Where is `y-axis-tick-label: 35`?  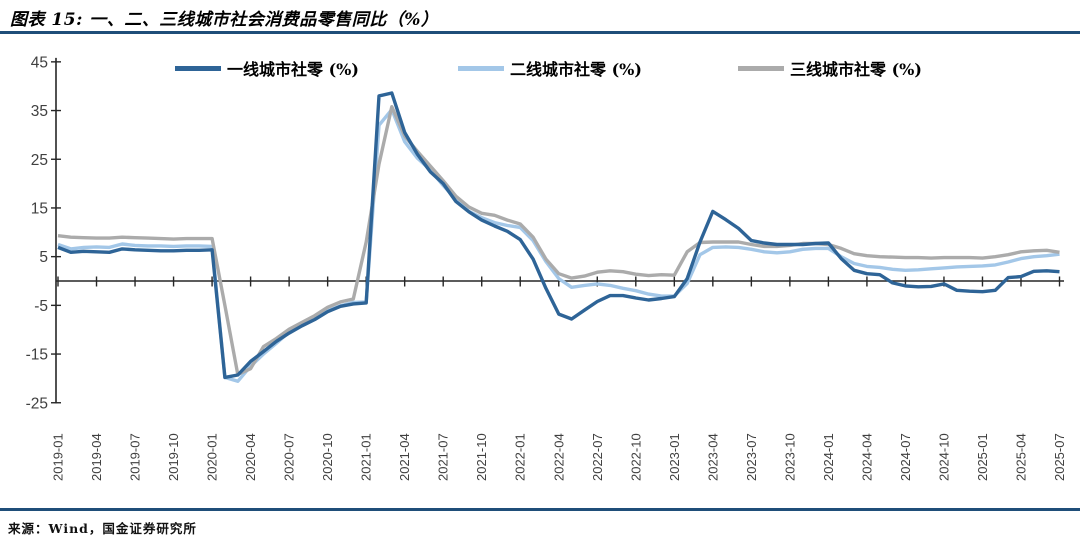 y-axis-tick-label: 35 is located at coordinates (39, 111).